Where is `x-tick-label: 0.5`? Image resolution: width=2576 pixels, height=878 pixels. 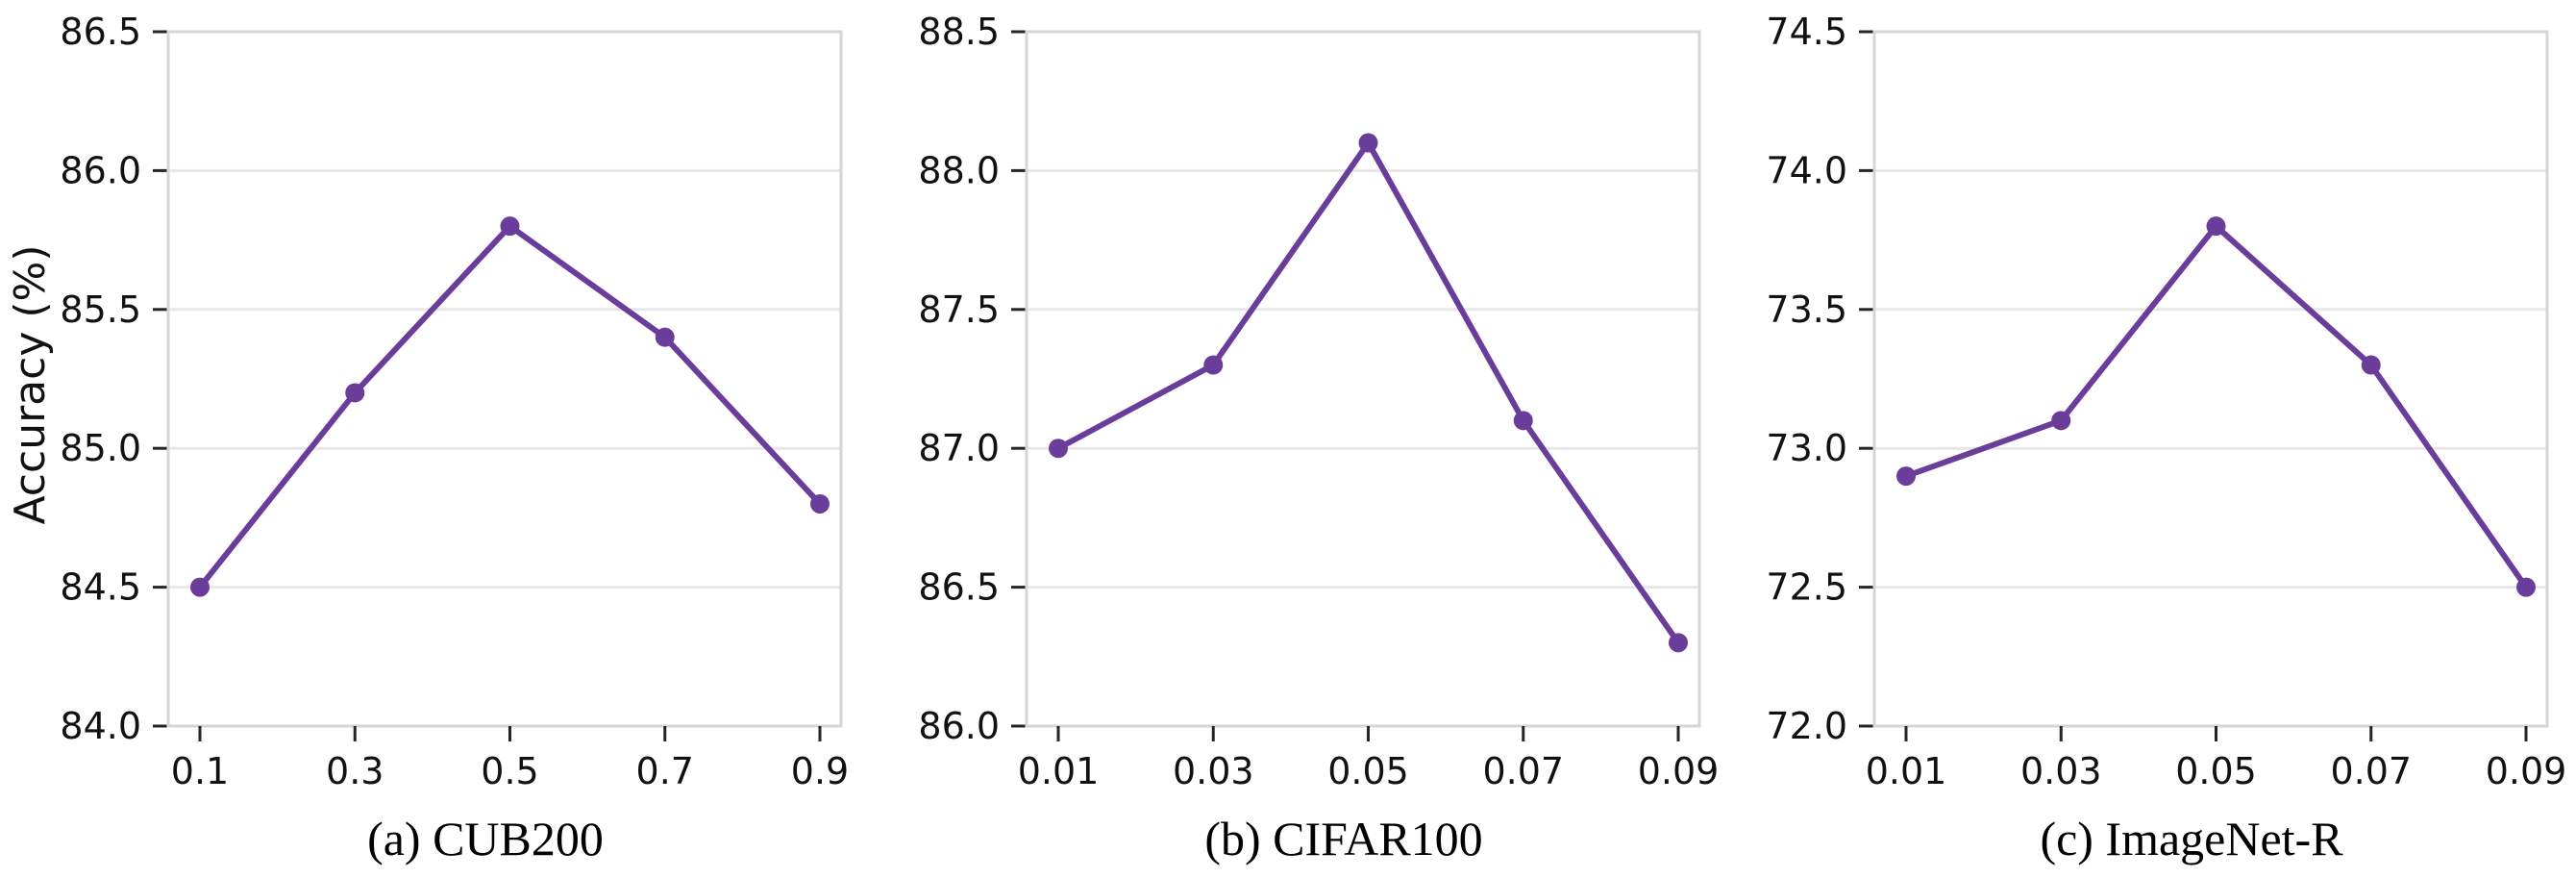
x-tick-label: 0.5 is located at coordinates (510, 771).